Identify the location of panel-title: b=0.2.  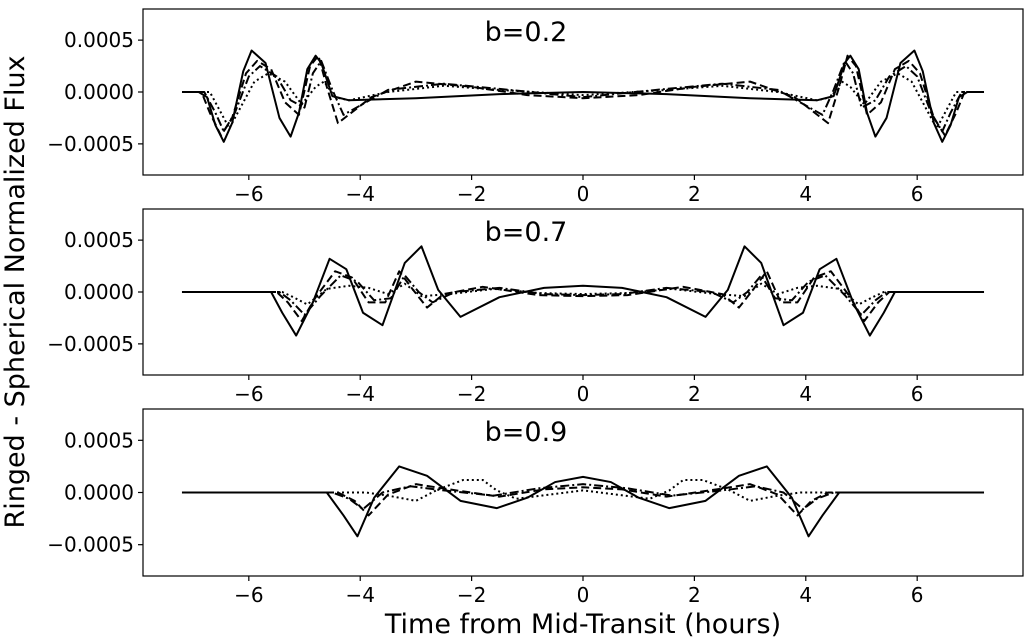
(526, 32).